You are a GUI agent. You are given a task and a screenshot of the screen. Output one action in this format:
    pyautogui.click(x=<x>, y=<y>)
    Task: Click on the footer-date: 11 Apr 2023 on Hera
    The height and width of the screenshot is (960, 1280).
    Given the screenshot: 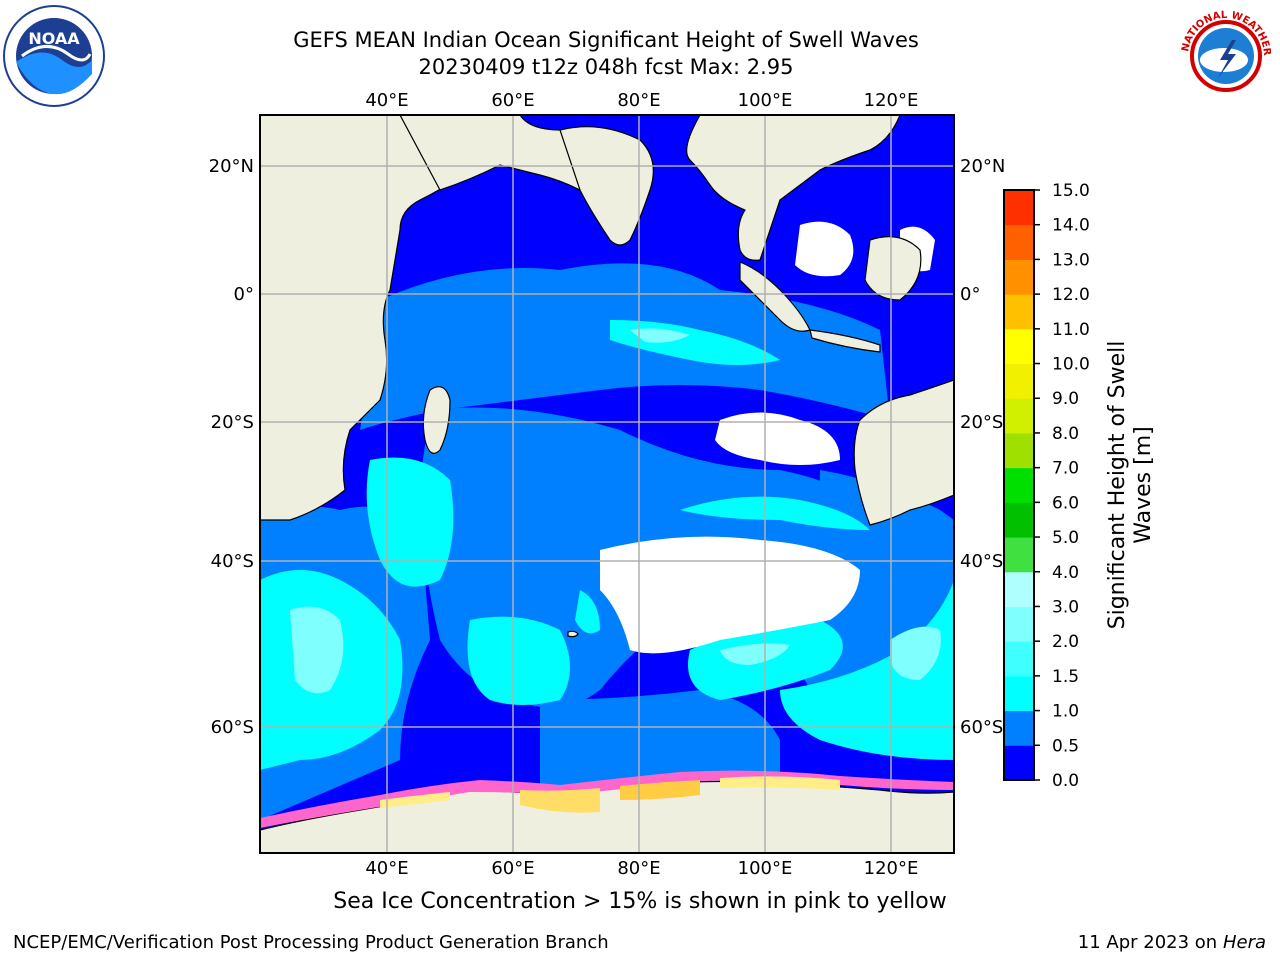 What is the action you would take?
    pyautogui.click(x=1172, y=942)
    